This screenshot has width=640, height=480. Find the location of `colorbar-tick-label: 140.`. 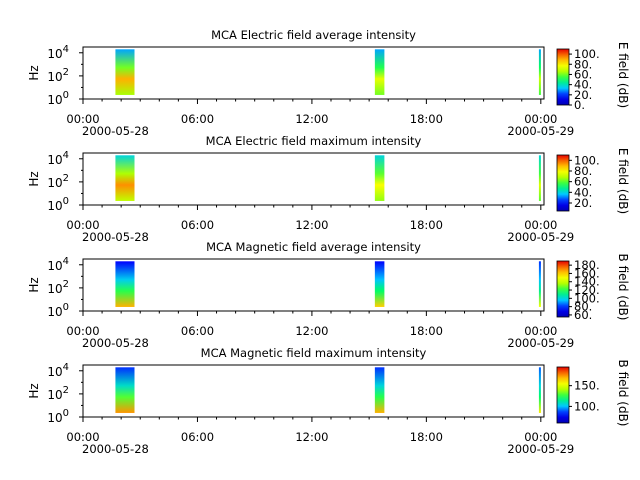

colorbar-tick-label: 140. is located at coordinates (587, 282).